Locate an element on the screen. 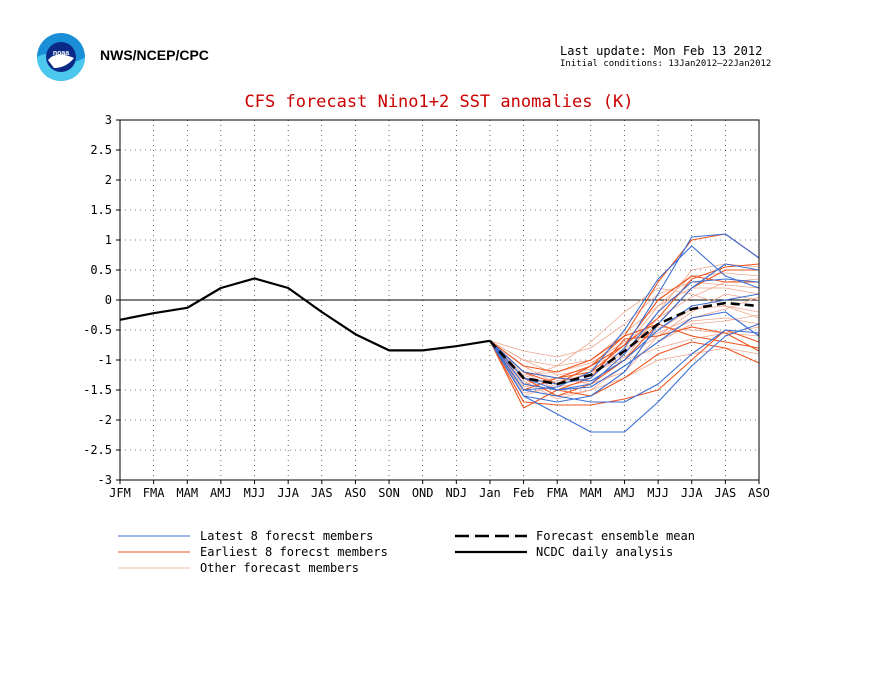 The image size is (880, 680). x-tick-label: Feb is located at coordinates (524, 493).